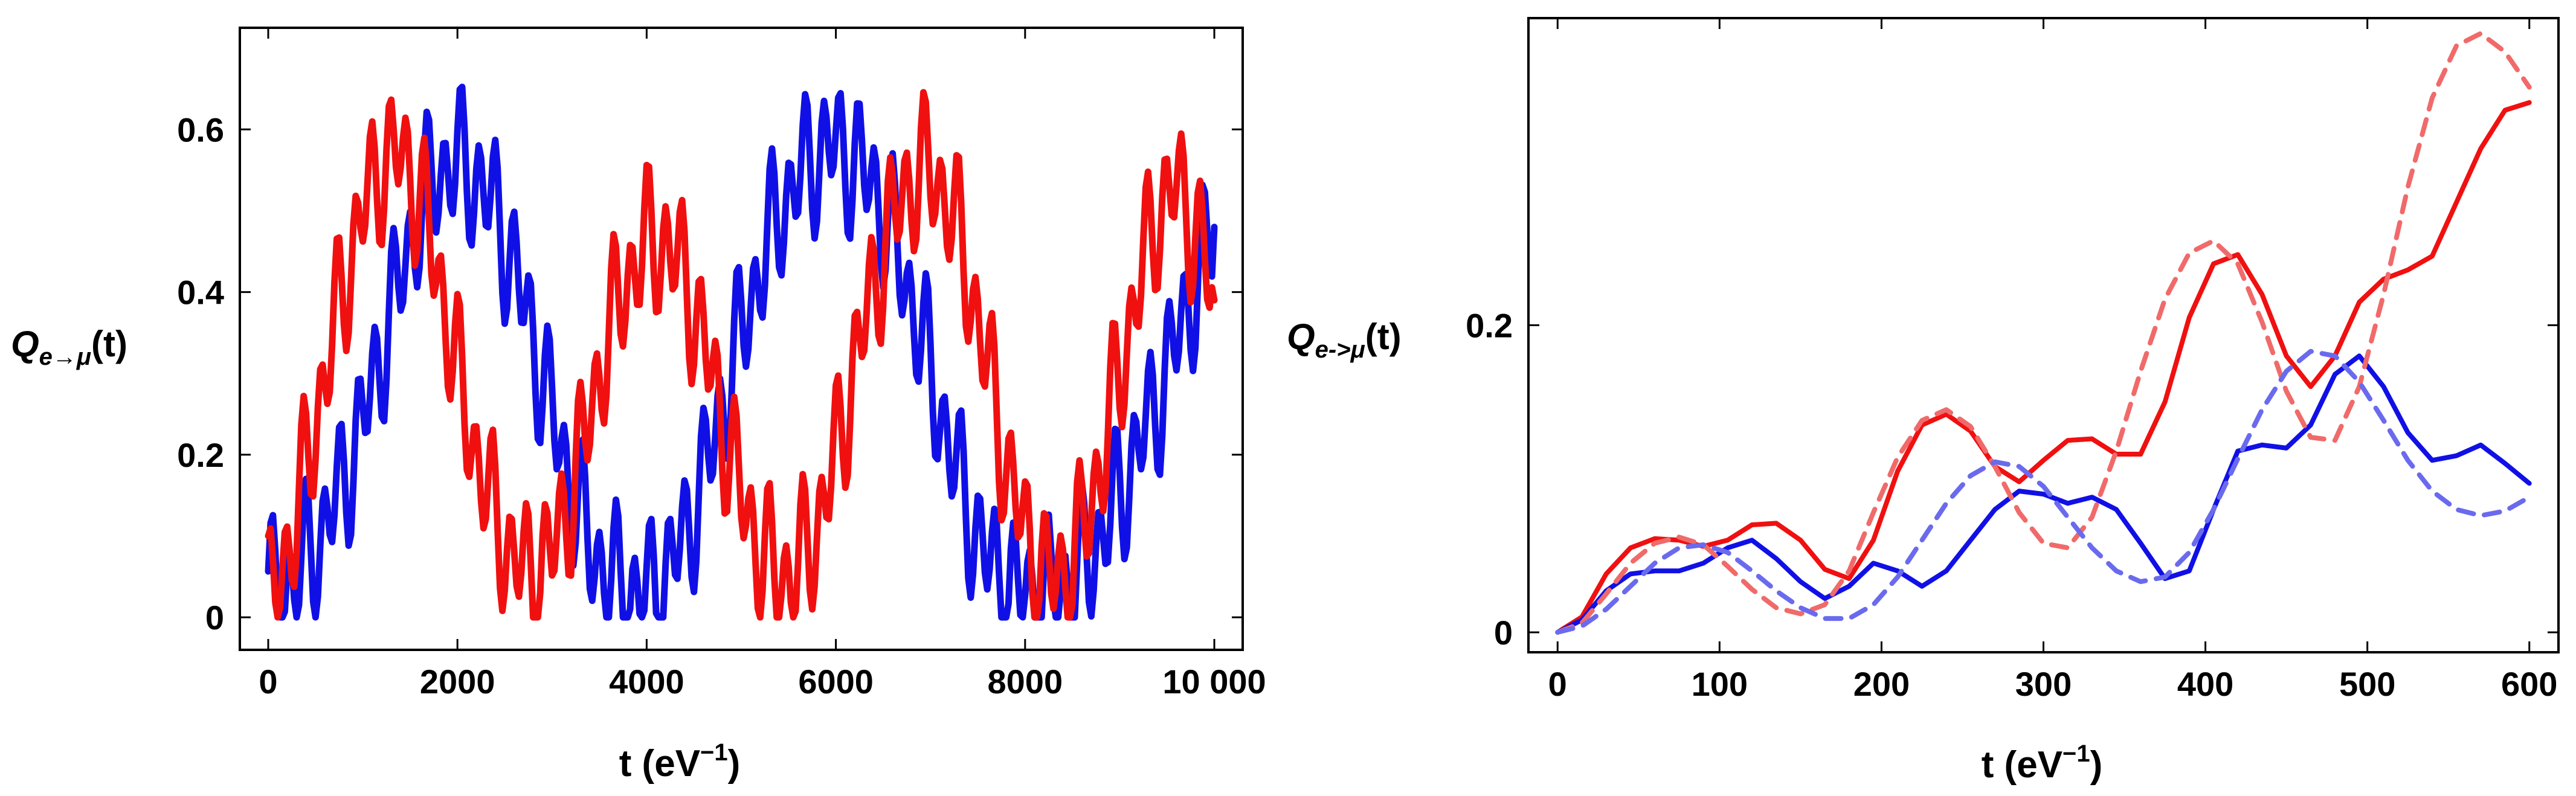 This screenshot has height=796, width=2576. I want to click on left-y-axis-label: Qe→μ(t), so click(69, 347).